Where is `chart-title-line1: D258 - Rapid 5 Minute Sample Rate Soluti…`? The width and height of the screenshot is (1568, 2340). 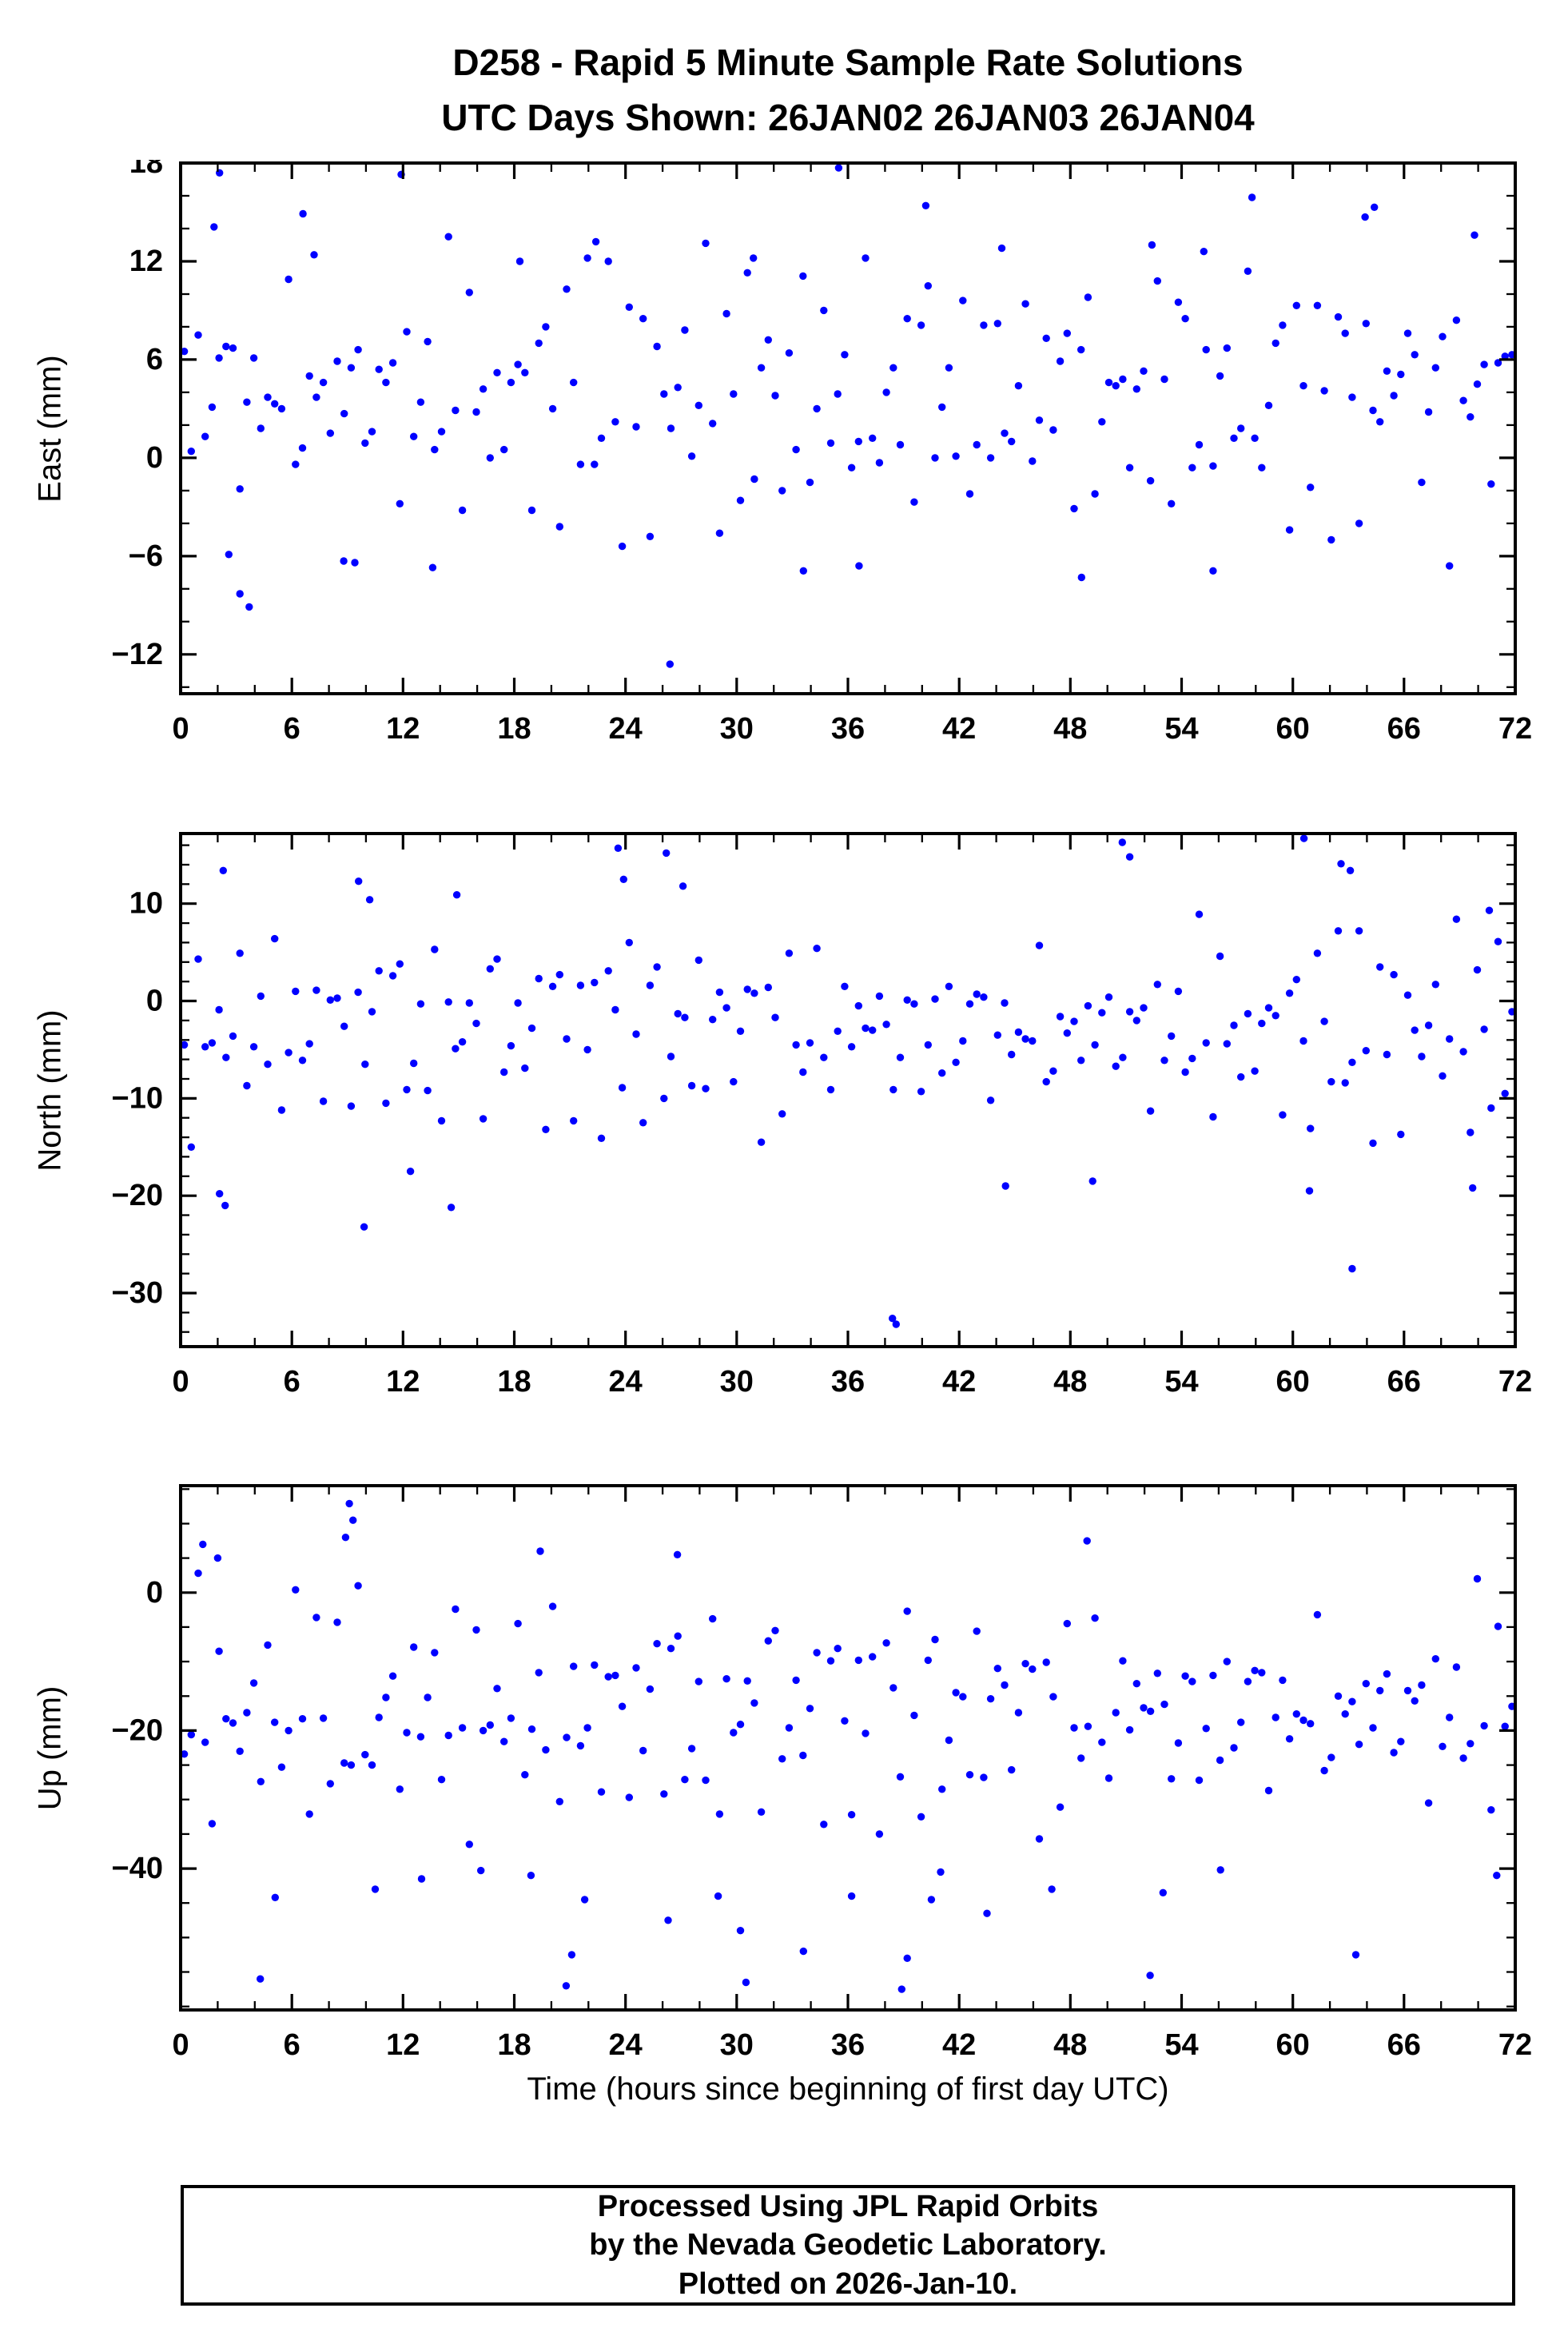 chart-title-line1: D258 - Rapid 5 Minute Sample Rate Soluti… is located at coordinates (848, 63).